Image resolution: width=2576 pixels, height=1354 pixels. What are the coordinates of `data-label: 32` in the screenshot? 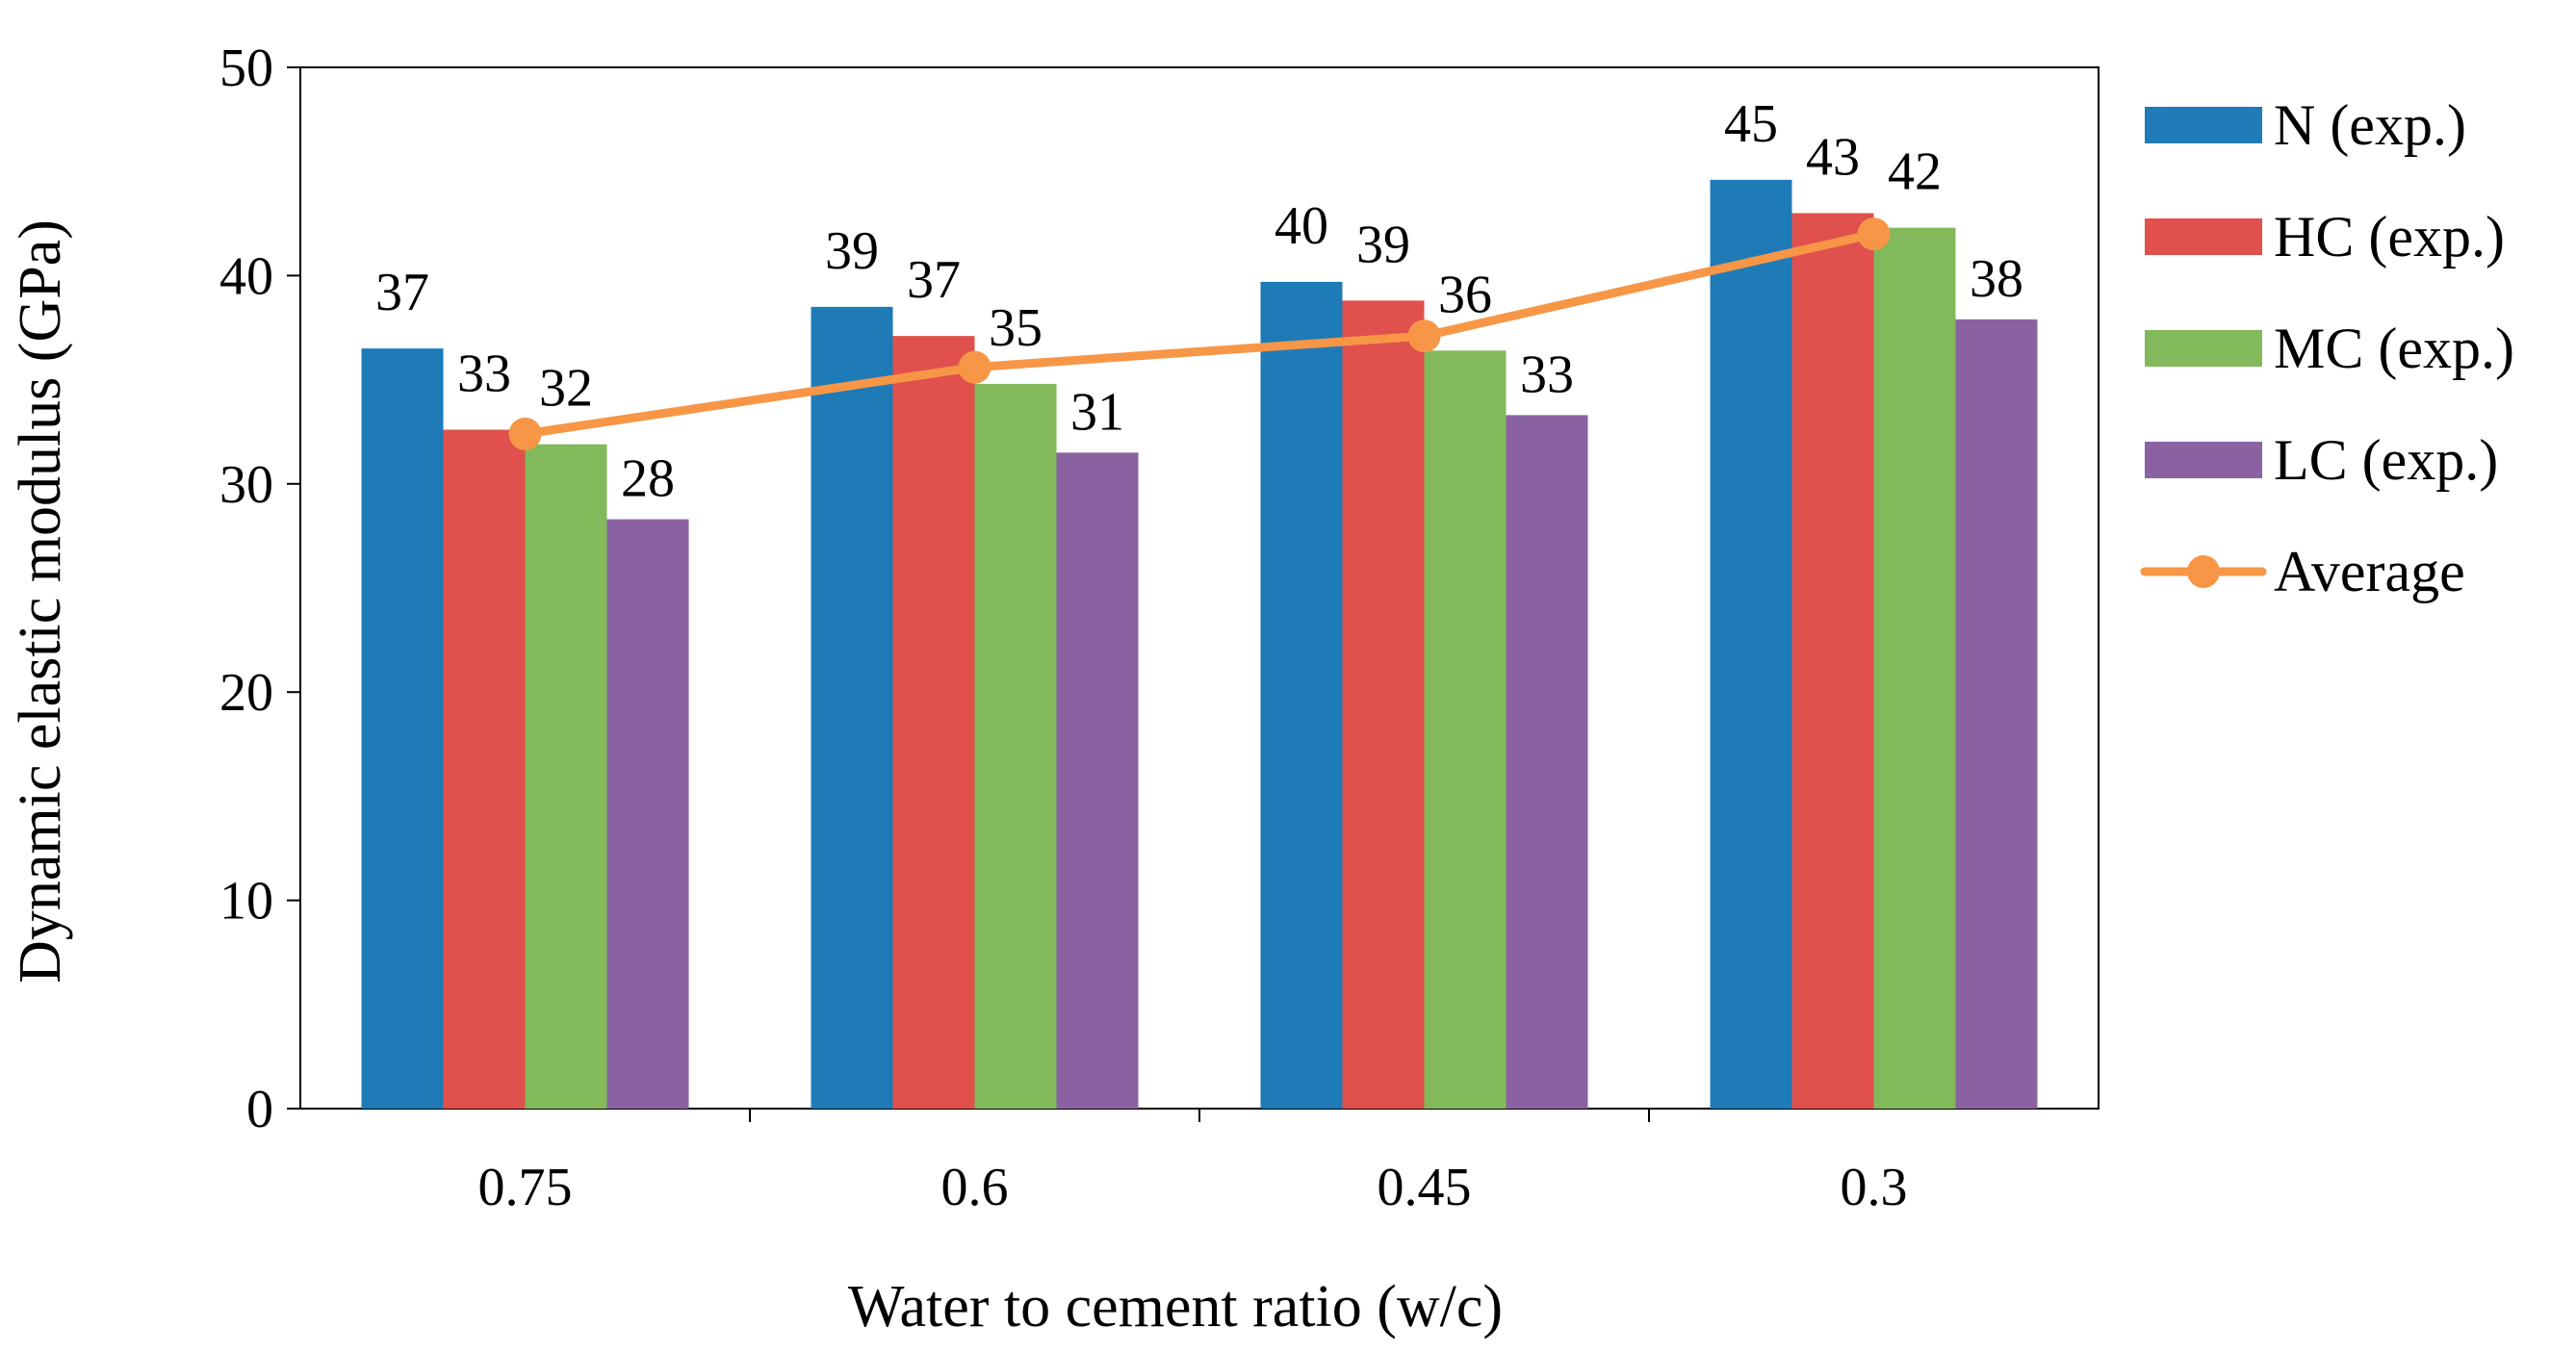 It's located at (566, 389).